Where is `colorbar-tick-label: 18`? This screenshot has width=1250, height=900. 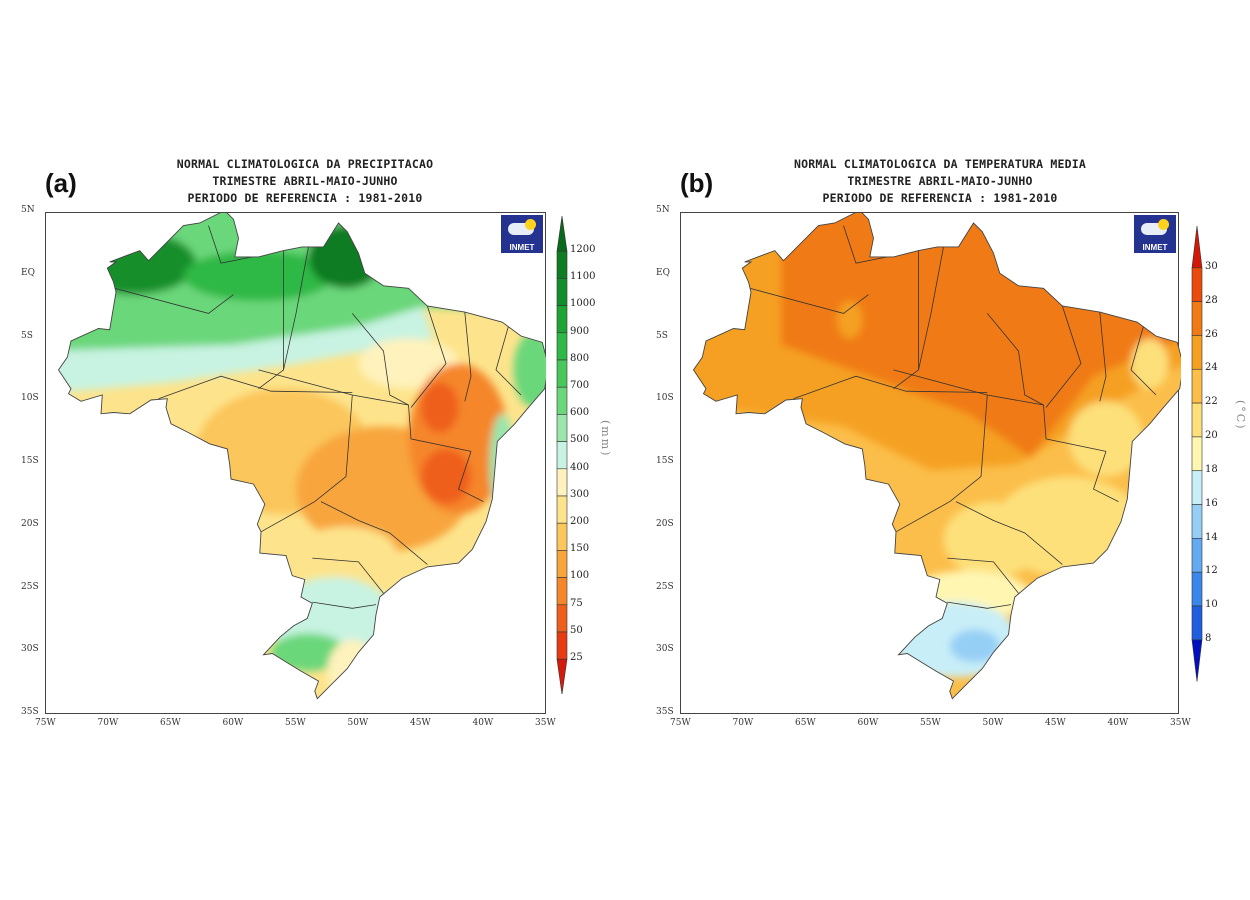 colorbar-tick-label: 18 is located at coordinates (1211, 469).